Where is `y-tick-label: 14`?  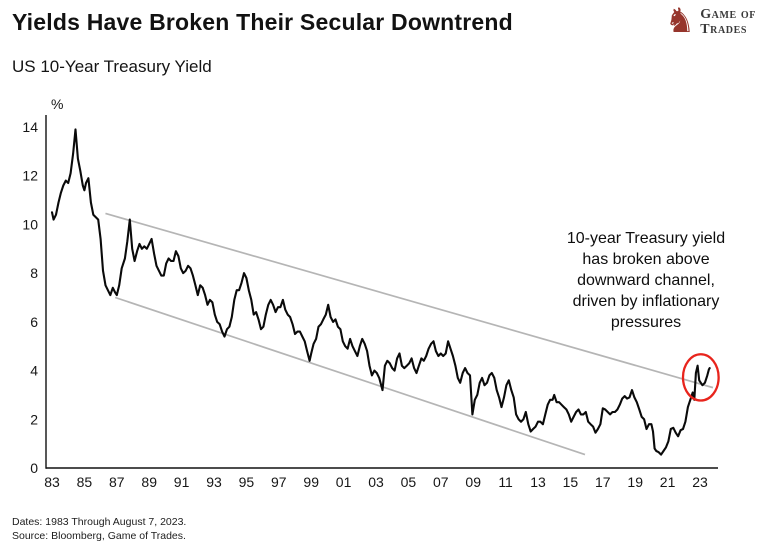
y-tick-label: 14 is located at coordinates (30, 127).